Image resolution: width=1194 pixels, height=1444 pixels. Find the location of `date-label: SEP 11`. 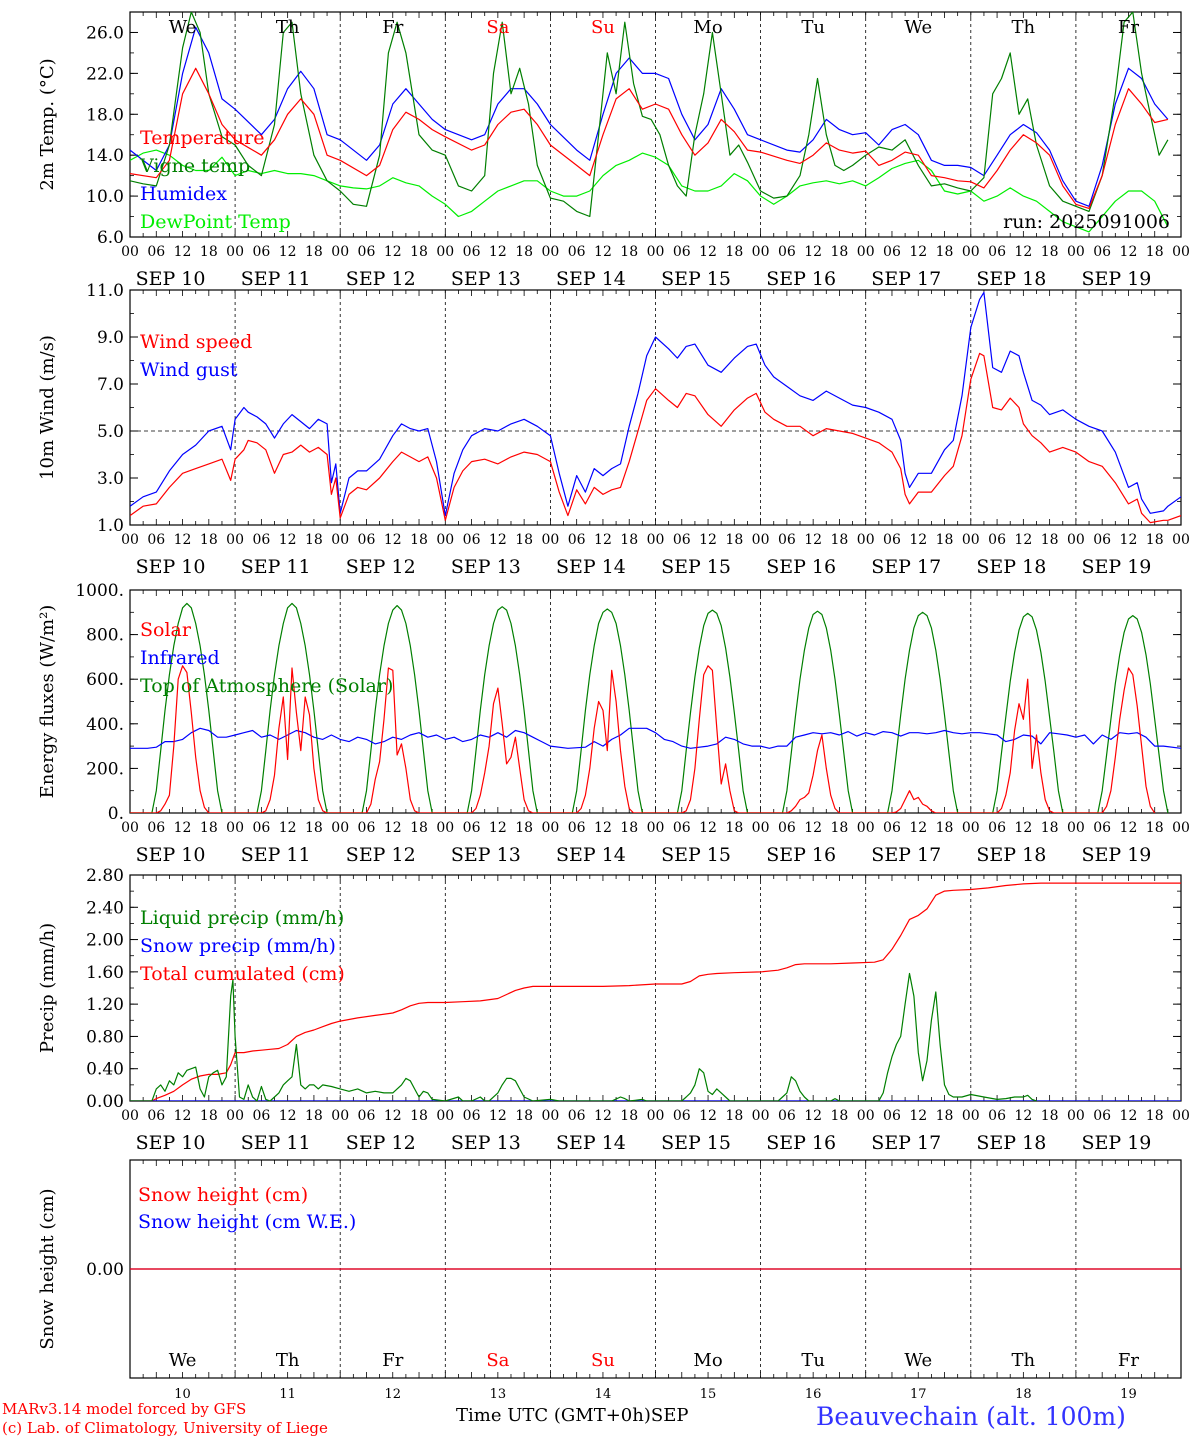

date-label: SEP 11 is located at coordinates (276, 1143).